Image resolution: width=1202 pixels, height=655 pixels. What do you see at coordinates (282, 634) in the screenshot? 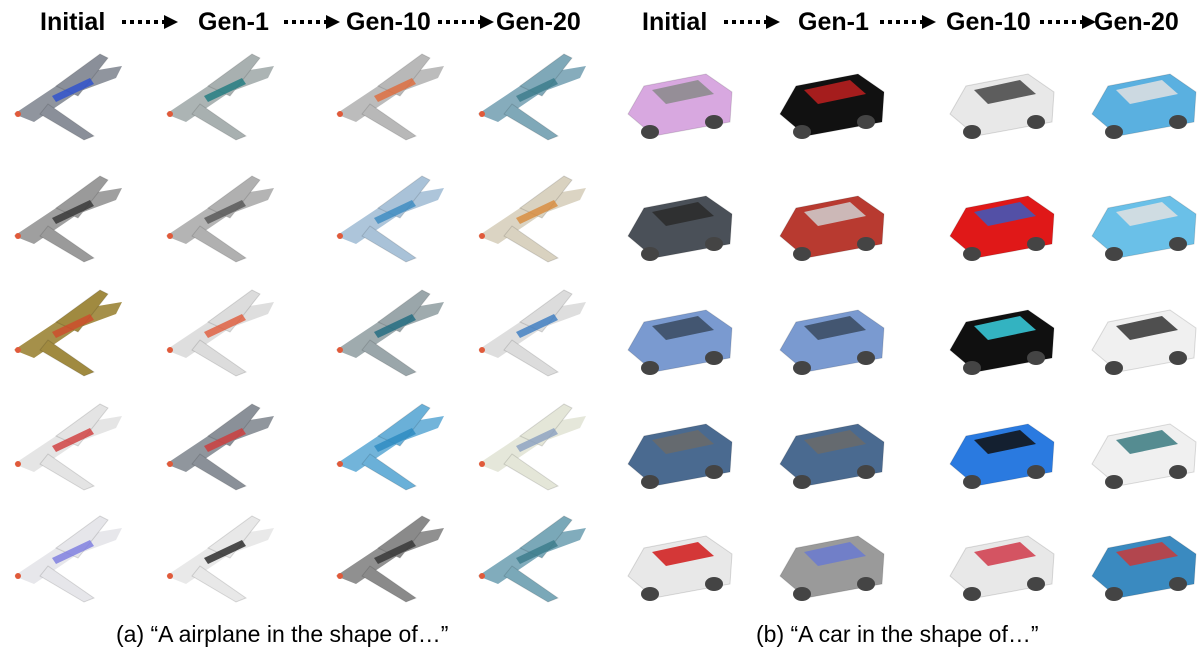
I see `caption-a: (a) “A airplane in the shape of…”` at bounding box center [282, 634].